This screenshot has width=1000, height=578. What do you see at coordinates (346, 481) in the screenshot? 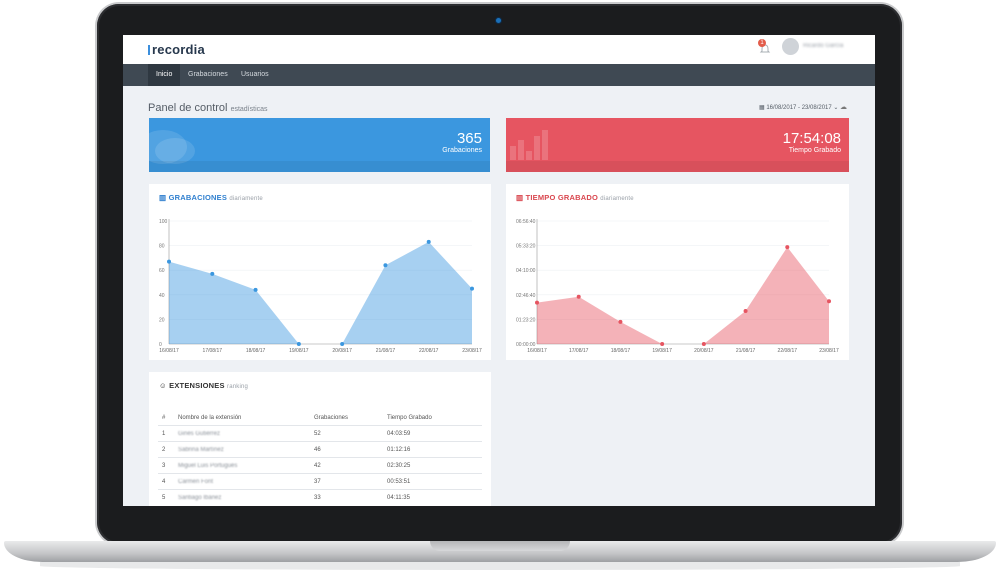
I see `cell-recordings: 37` at bounding box center [346, 481].